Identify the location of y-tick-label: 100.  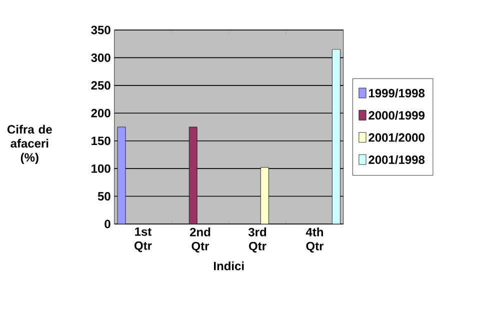
(101, 168).